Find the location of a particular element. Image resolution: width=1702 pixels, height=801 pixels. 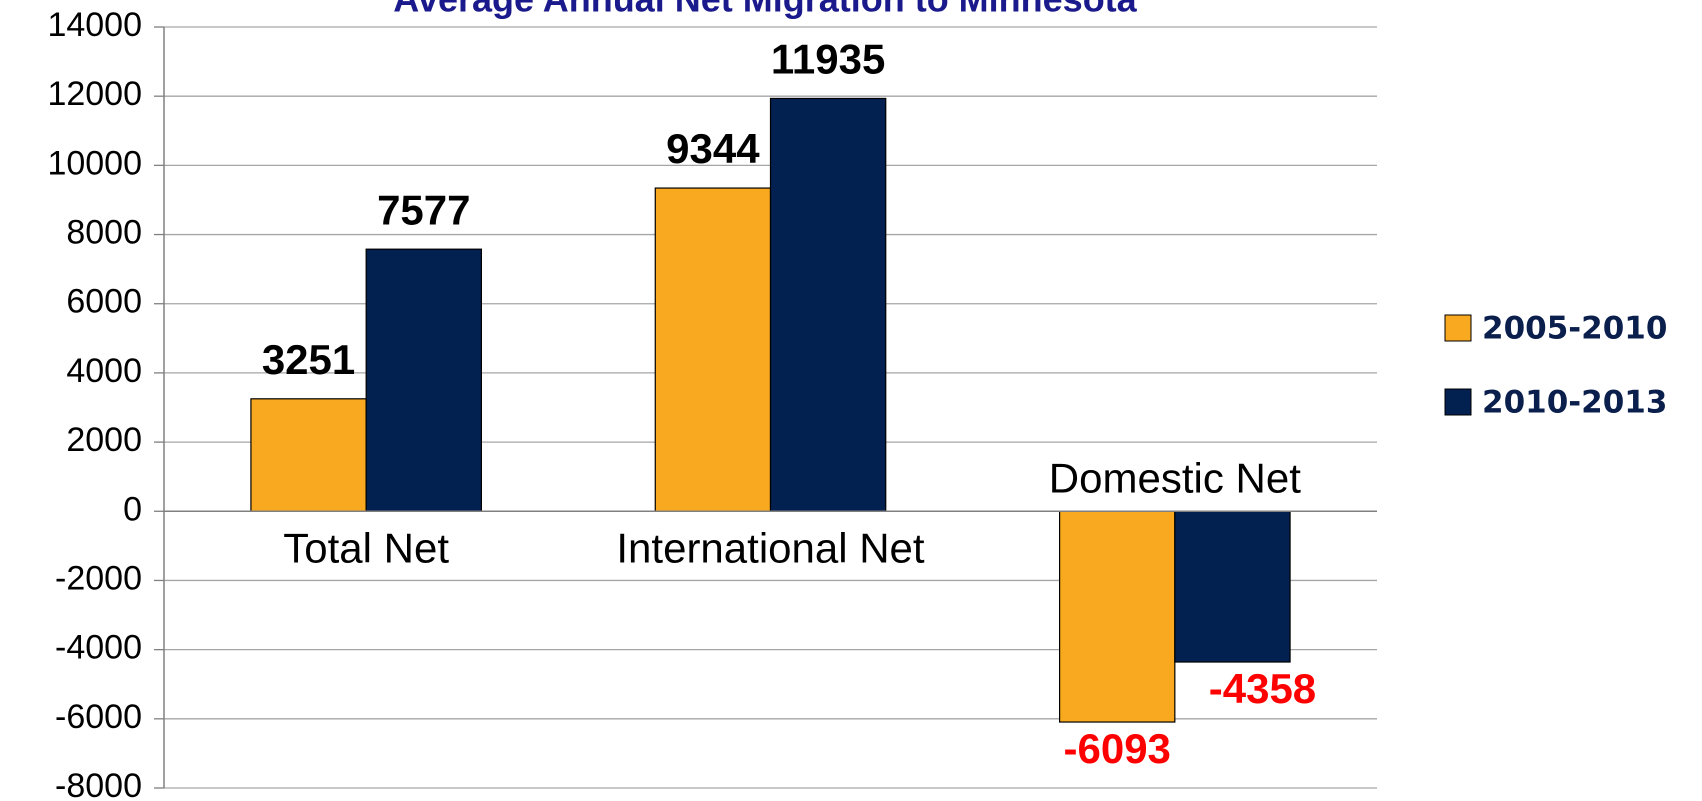

value-label: 3251 is located at coordinates (308, 359).